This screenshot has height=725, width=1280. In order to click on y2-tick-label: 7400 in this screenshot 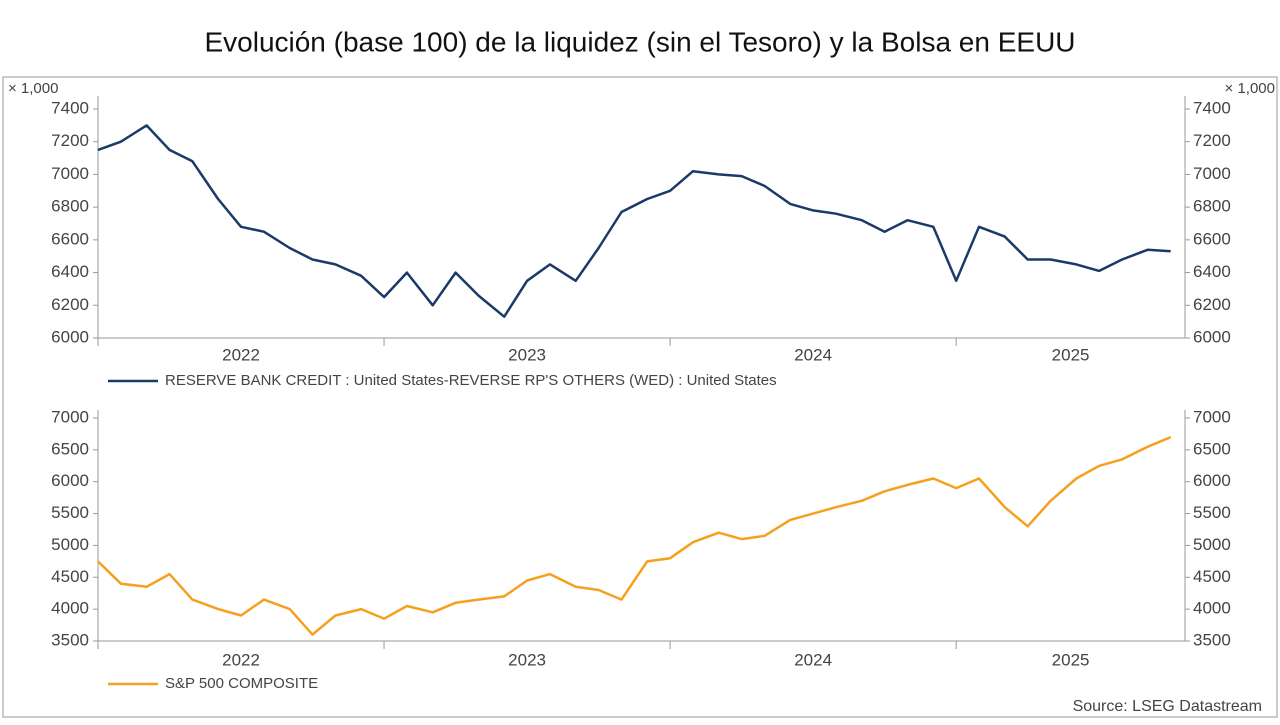, I will do `click(1212, 107)`.